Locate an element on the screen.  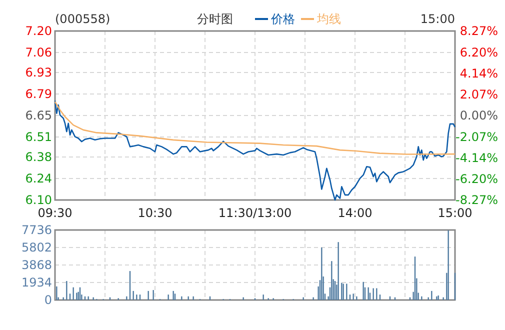
x-tick-label: 15:00 is located at coordinates (455, 213).